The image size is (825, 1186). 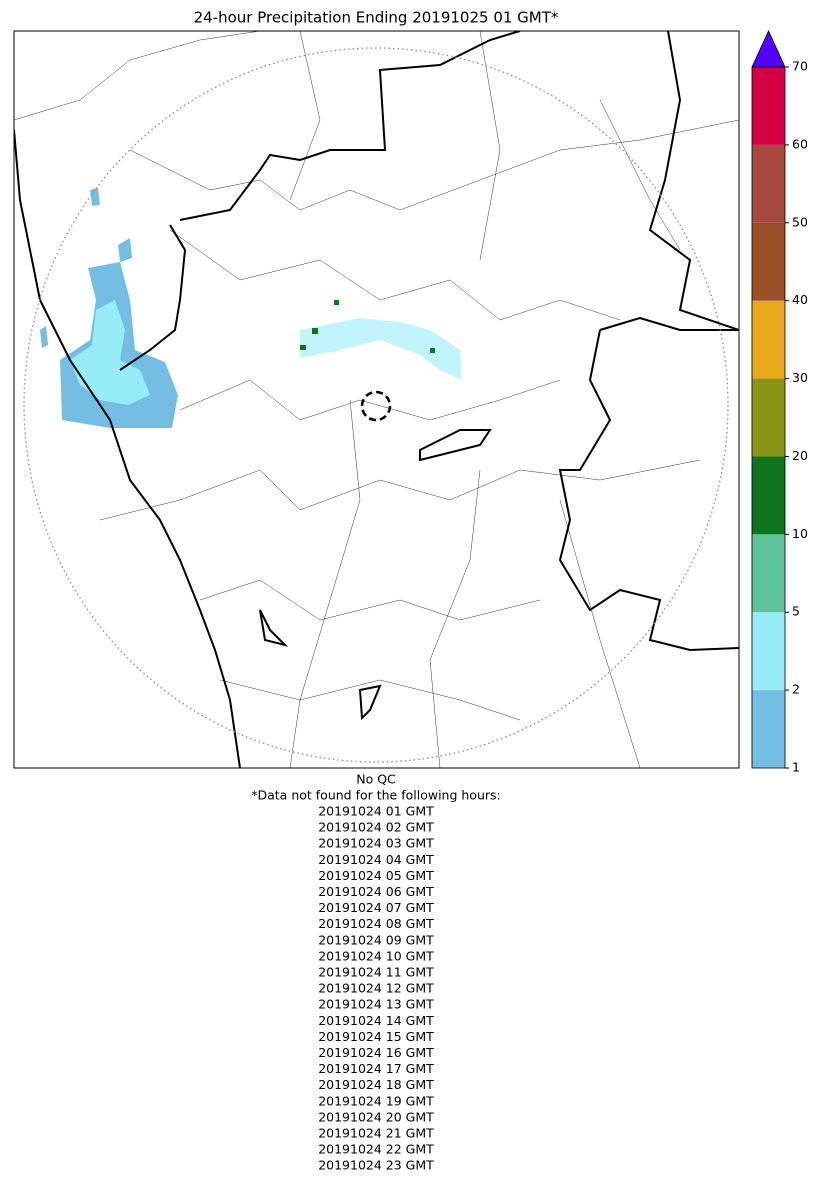 I want to click on colorbar: 1 2 5 10 20 30 40 50 60 70, so click(x=779, y=402).